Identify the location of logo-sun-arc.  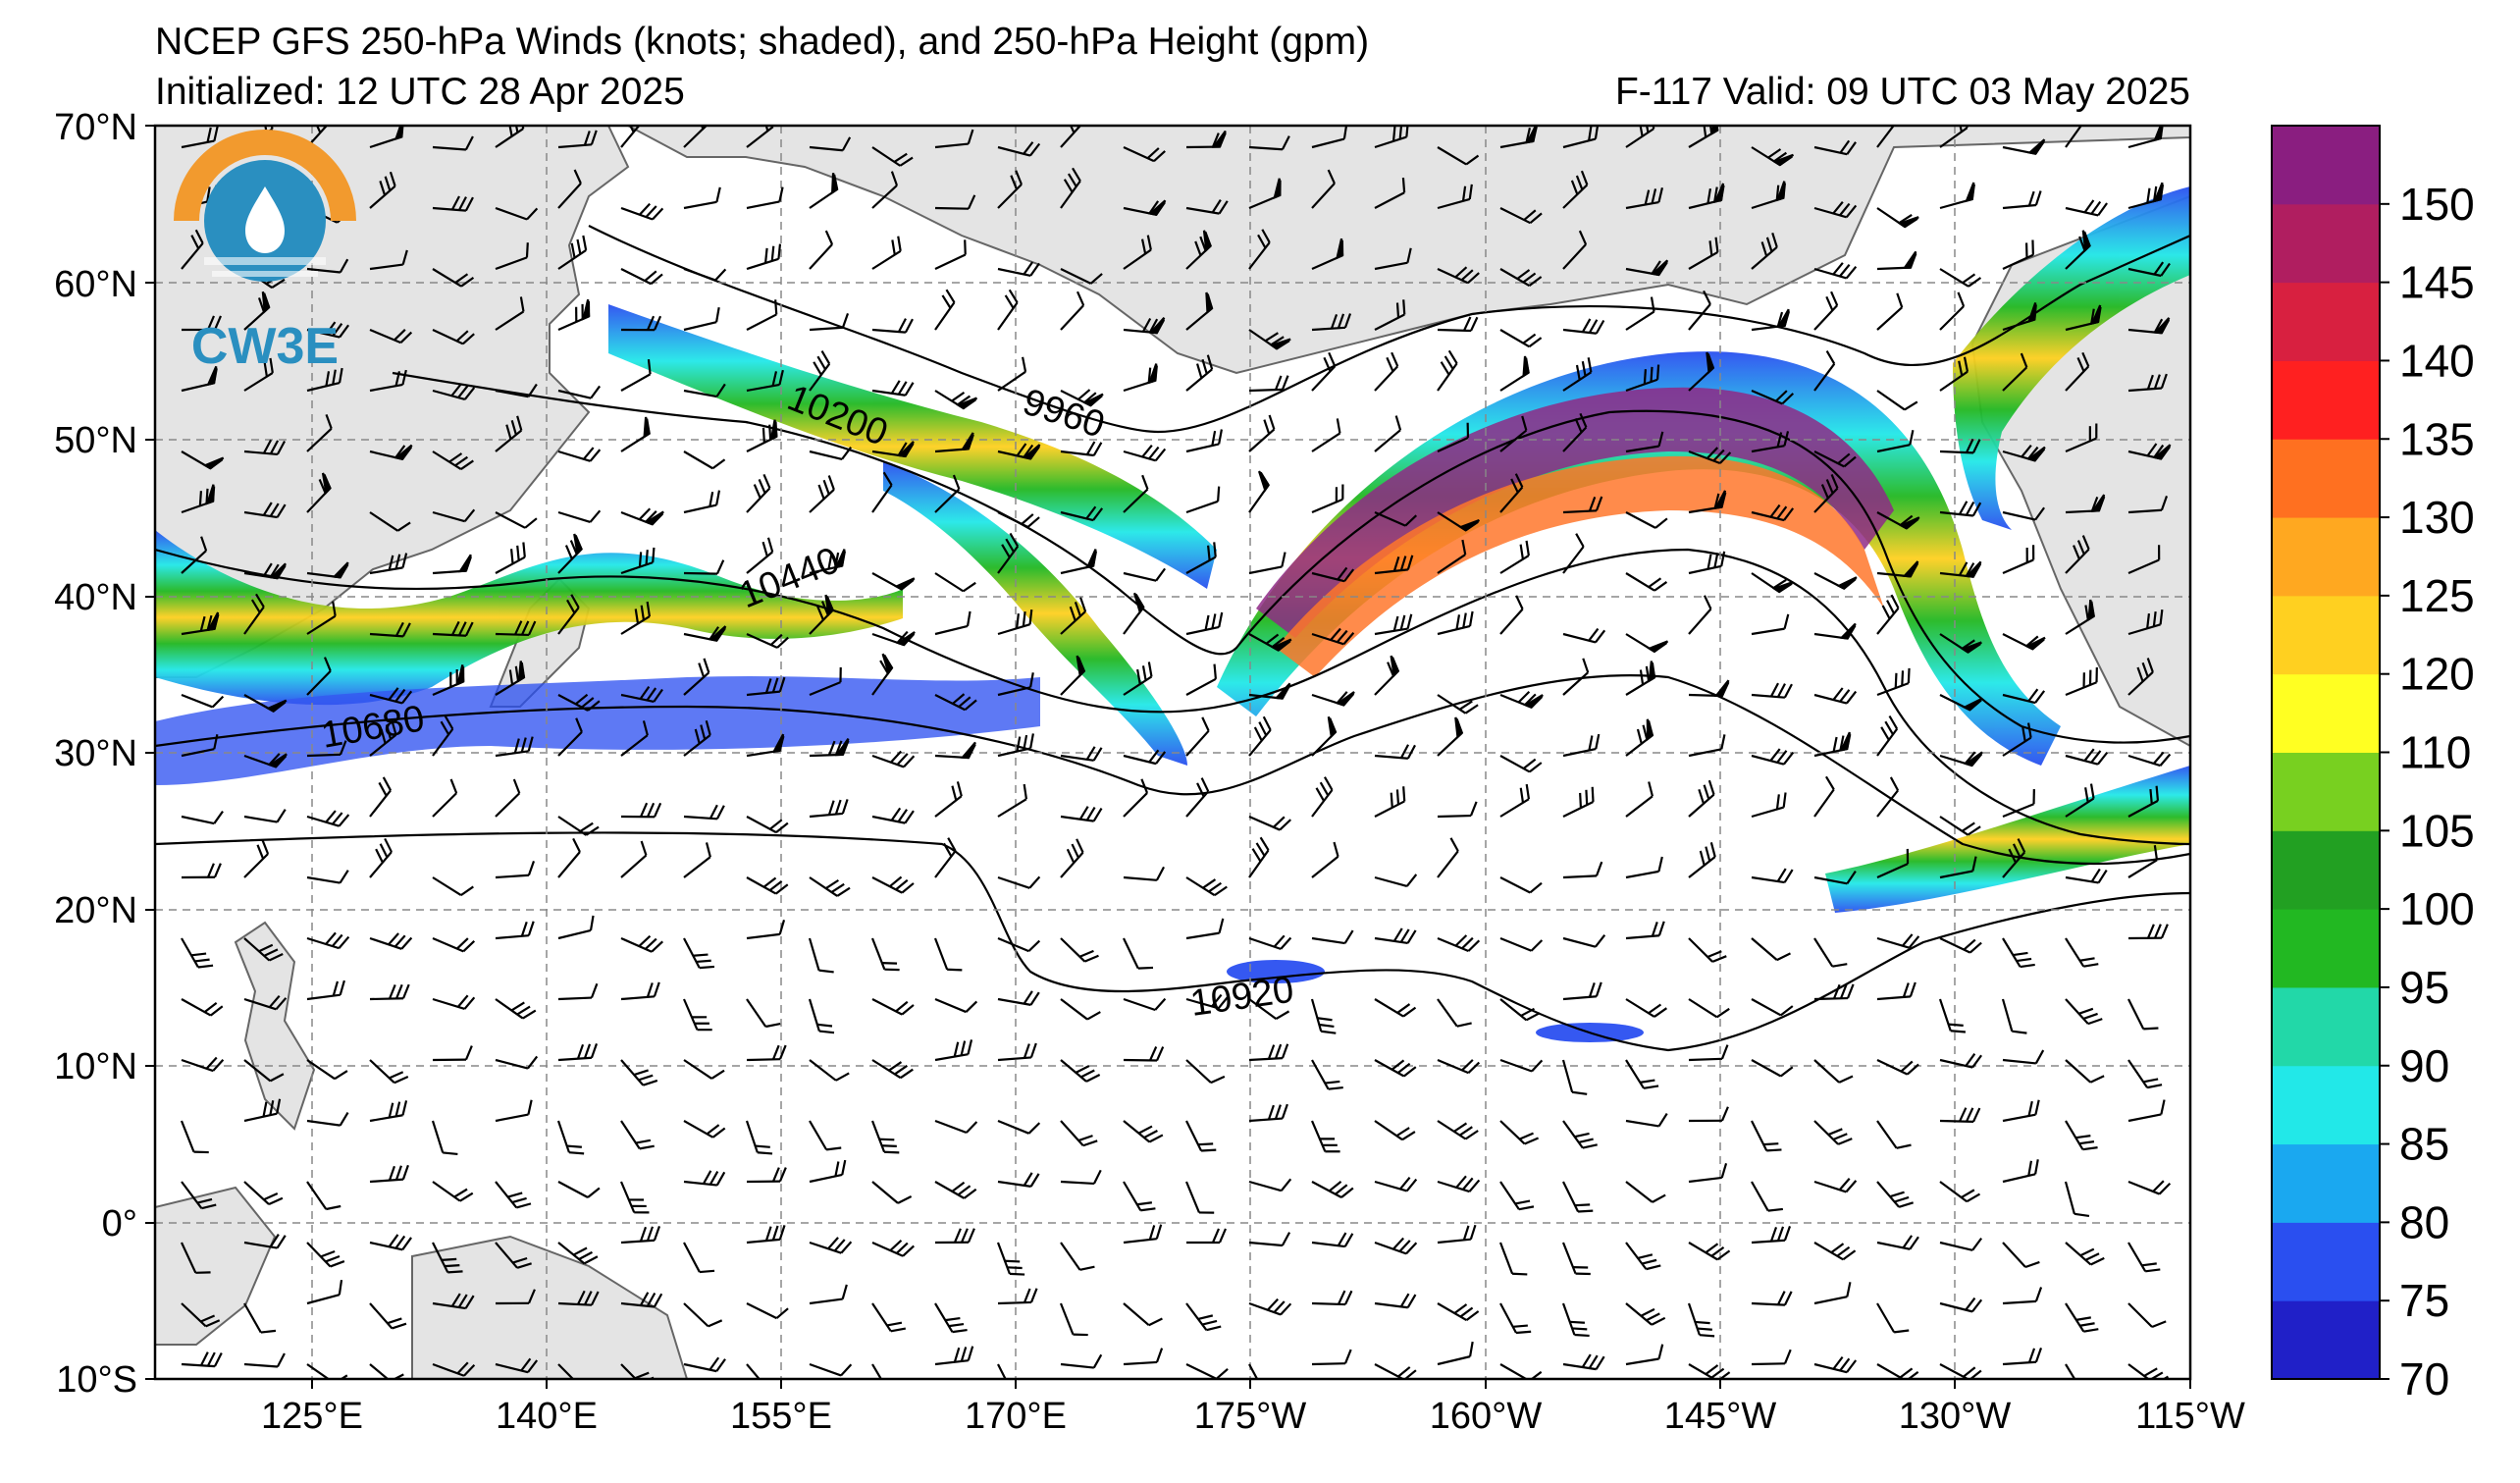
(265, 176).